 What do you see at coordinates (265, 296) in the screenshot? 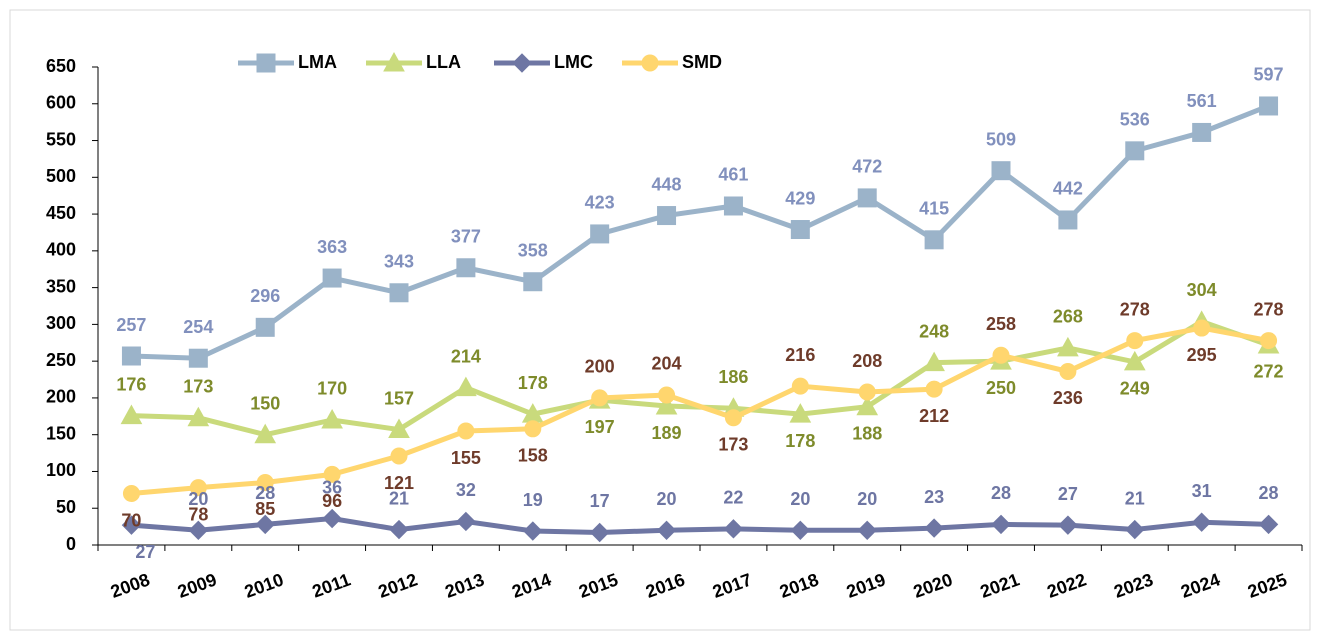
I see `data-label: 296` at bounding box center [265, 296].